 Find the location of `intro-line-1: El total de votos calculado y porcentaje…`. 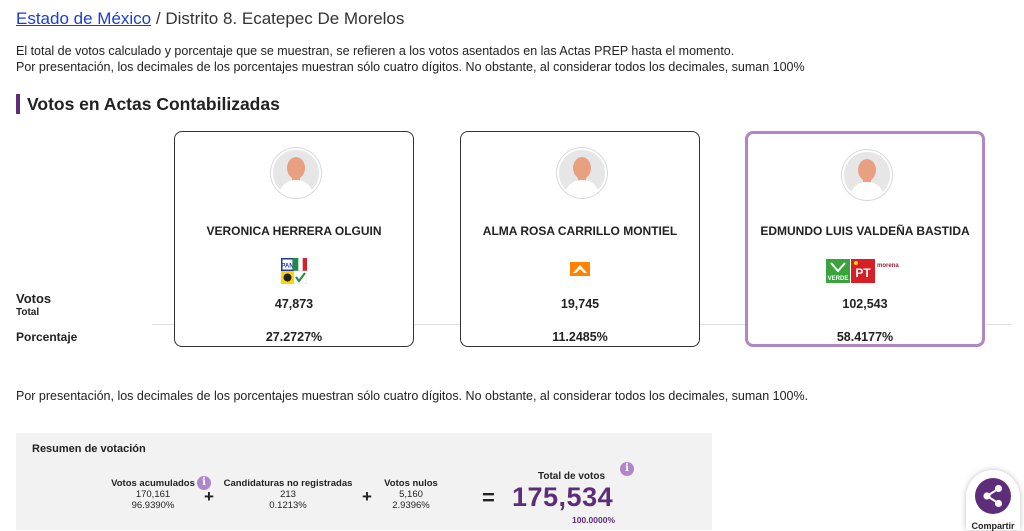

intro-line-1: El total de votos calculado y porcentaje… is located at coordinates (375, 51).